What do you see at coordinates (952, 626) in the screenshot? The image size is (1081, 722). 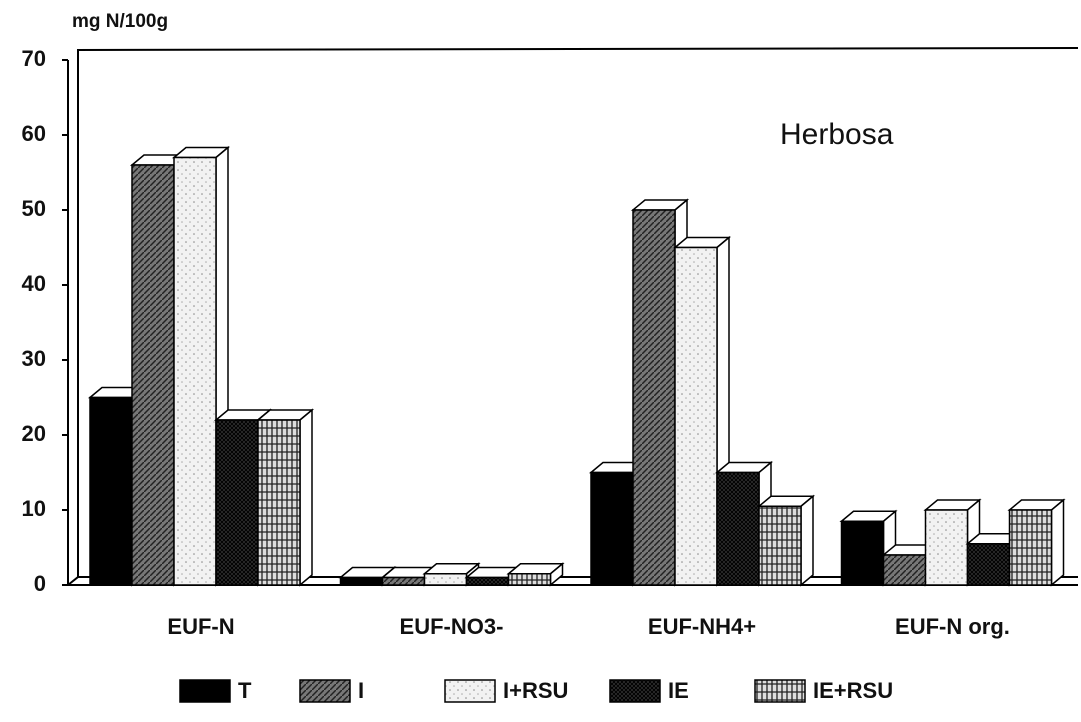 I see `x-tick-label: EUF-N org.` at bounding box center [952, 626].